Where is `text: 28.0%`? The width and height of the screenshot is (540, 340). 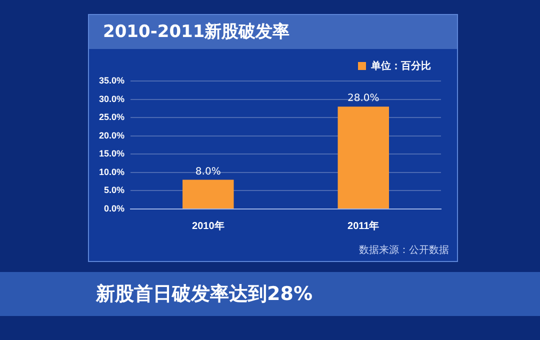
text: 28.0% is located at coordinates (363, 98).